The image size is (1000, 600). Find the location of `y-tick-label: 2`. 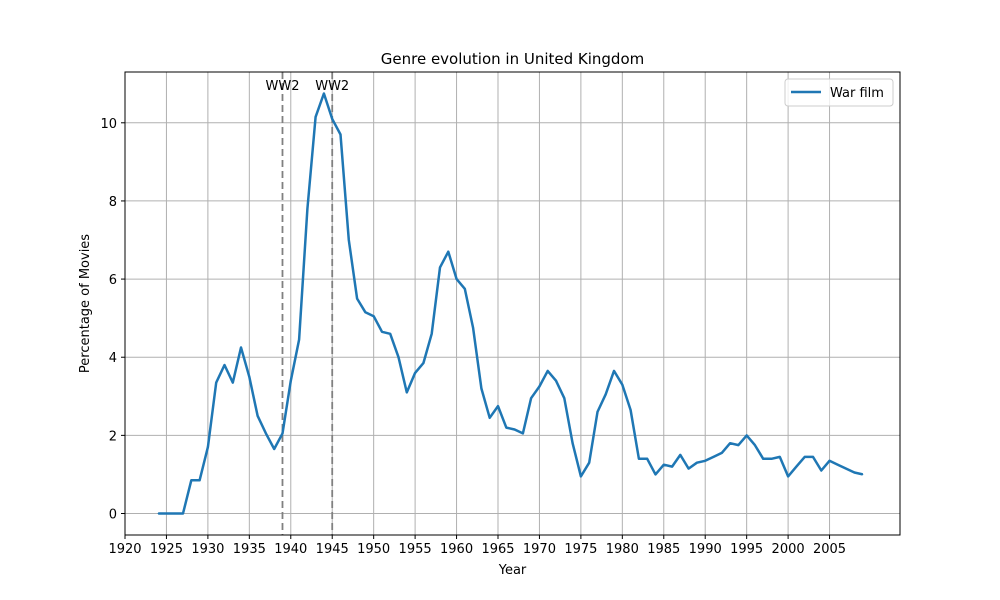

y-tick-label: 2 is located at coordinates (113, 436).